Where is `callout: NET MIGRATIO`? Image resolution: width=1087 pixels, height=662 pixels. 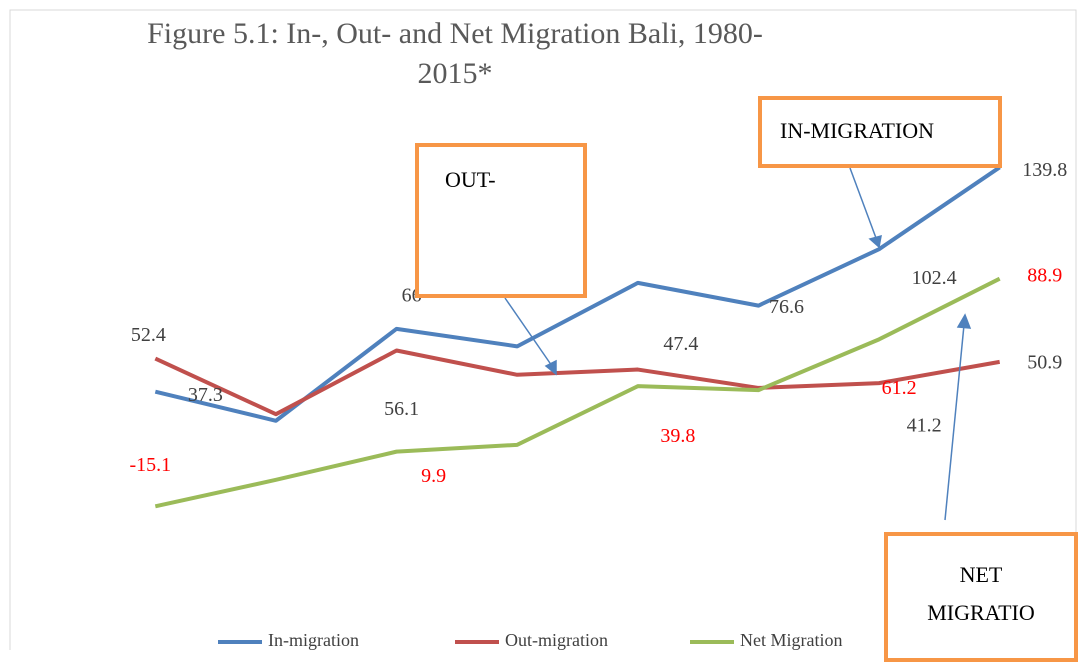
callout: NET MIGRATIO is located at coordinates (981, 597).